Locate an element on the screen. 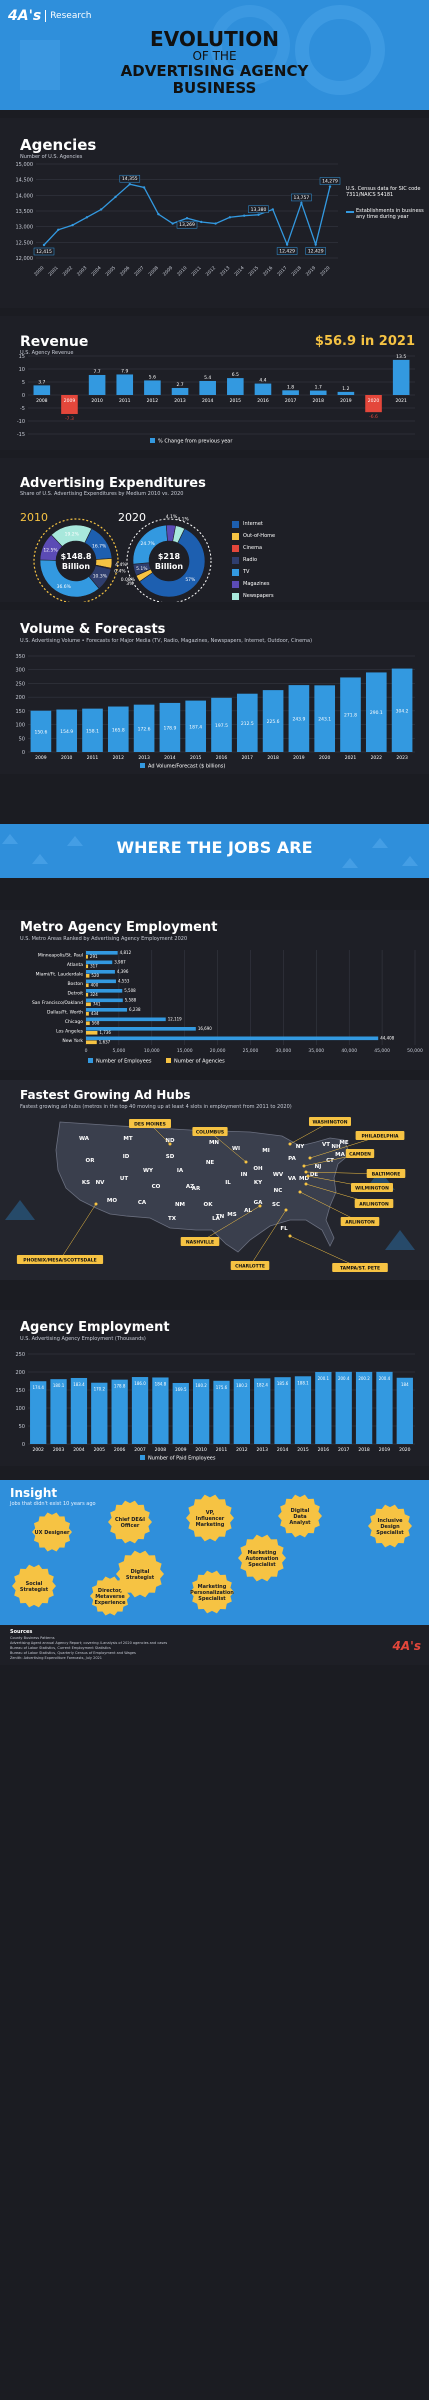 Image resolution: width=429 pixels, height=2400 pixels. y-tick-label: 13,000 is located at coordinates (25, 228).